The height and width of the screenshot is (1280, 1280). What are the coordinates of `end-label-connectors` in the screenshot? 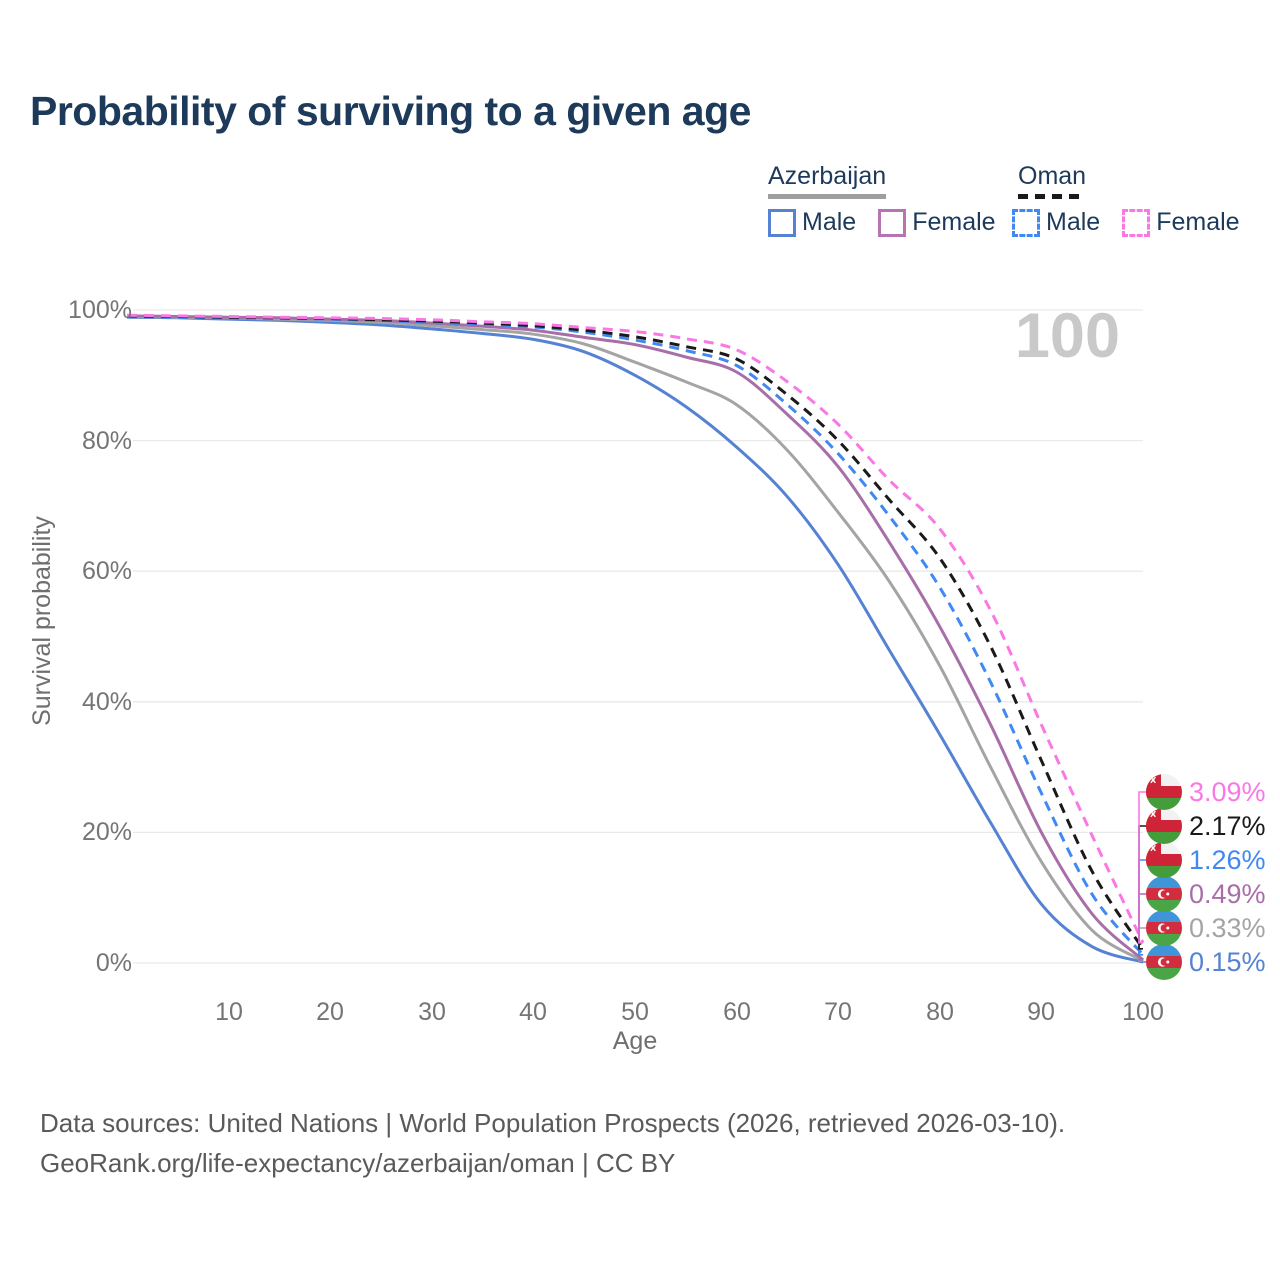 It's located at (1142, 877).